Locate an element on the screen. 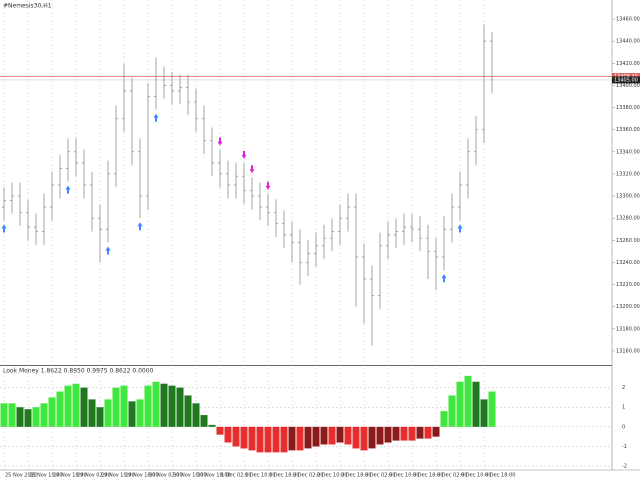 The width and height of the screenshot is (640, 480). x-tick-label: 5 Dec 18:00 is located at coordinates (428, 476).